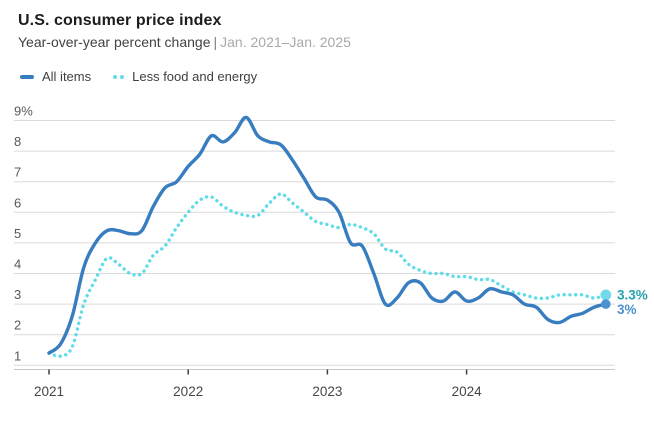  I want to click on all-items-end-dot, so click(606, 304).